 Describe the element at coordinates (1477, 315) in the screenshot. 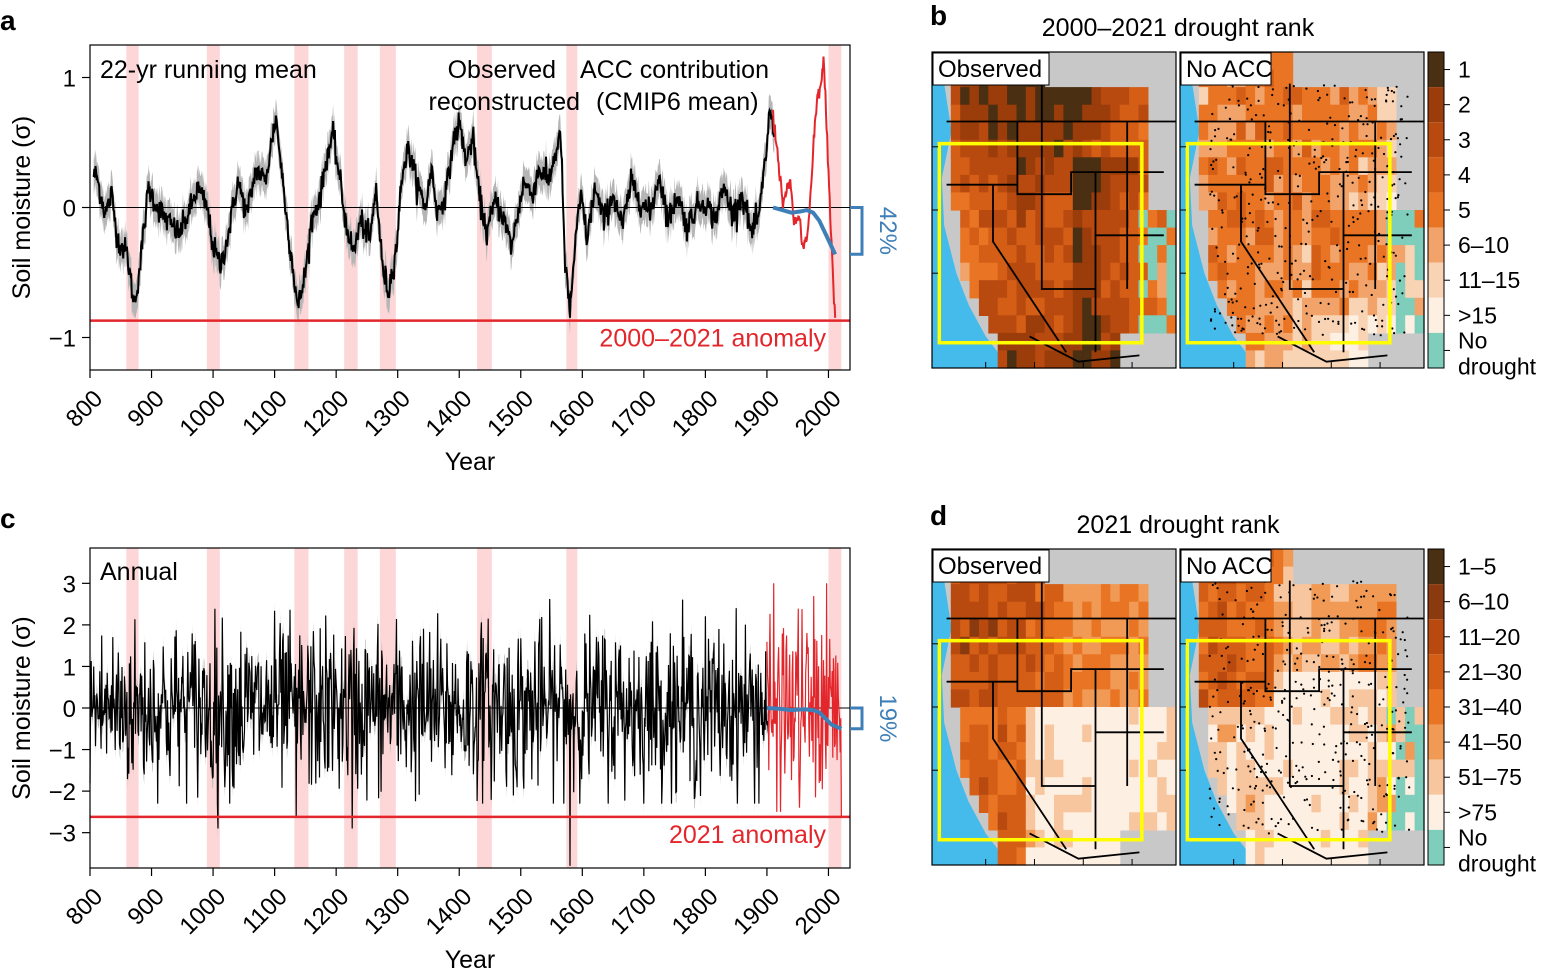

I see `legend-label: >15` at that location.